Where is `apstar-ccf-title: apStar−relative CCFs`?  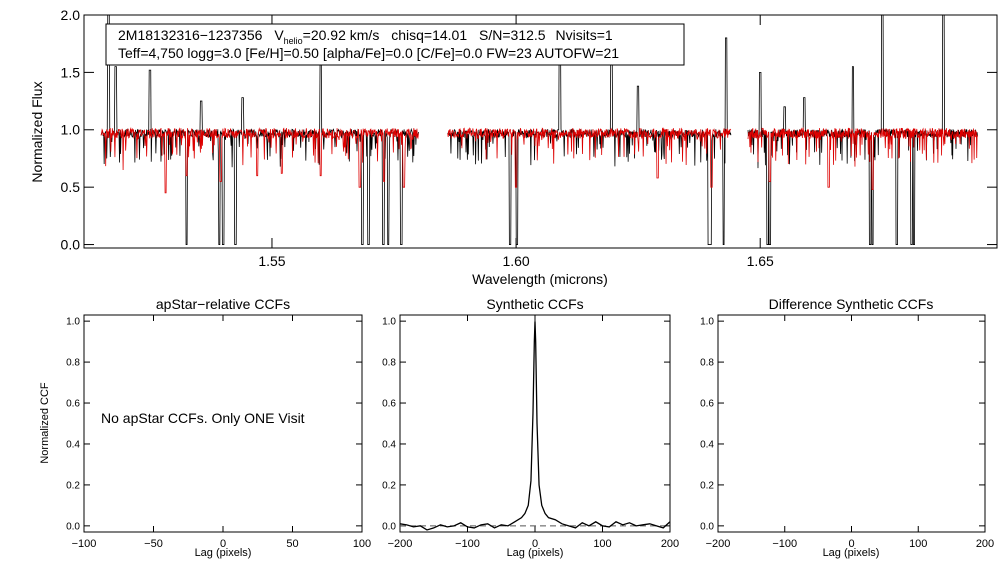 apstar-ccf-title: apStar−relative CCFs is located at coordinates (223, 304).